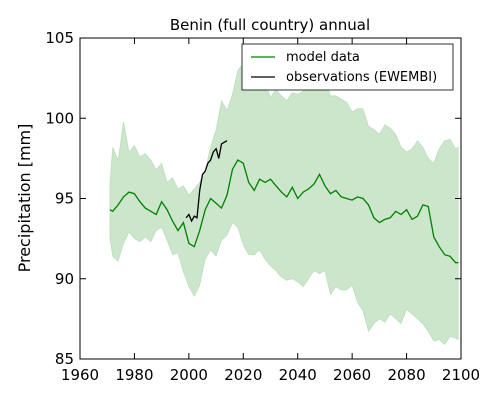 Image resolution: width=500 pixels, height=400 pixels. Describe the element at coordinates (64, 279) in the screenshot. I see `y-tick-label: 90` at that location.